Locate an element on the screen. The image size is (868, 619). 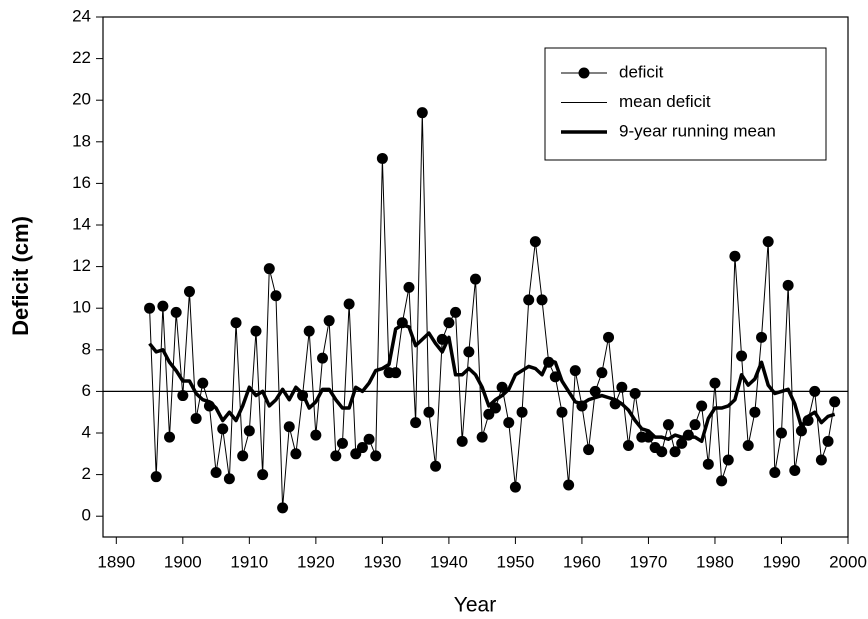
y-axis-label: Deficit (cm) is located at coordinates (20, 276).